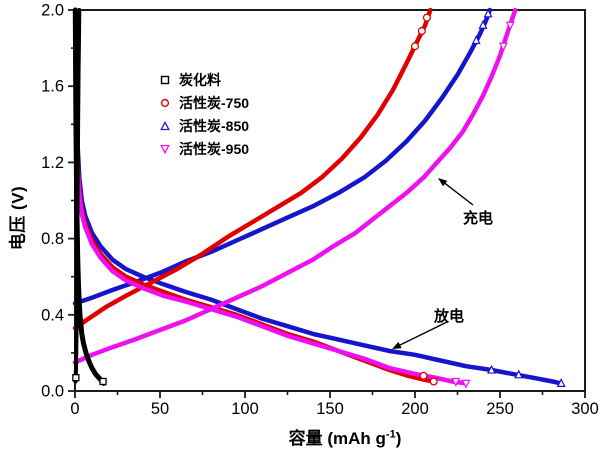 Image resolution: width=600 pixels, height=456 pixels. What do you see at coordinates (165, 102) in the screenshot?
I see `circle-marker-icon` at bounding box center [165, 102].